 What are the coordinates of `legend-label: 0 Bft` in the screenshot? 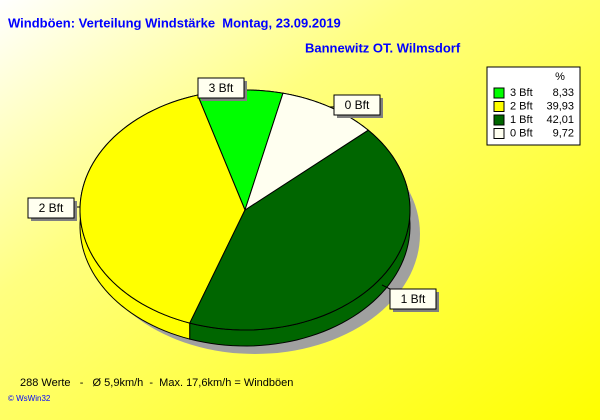 It's located at (521, 133).